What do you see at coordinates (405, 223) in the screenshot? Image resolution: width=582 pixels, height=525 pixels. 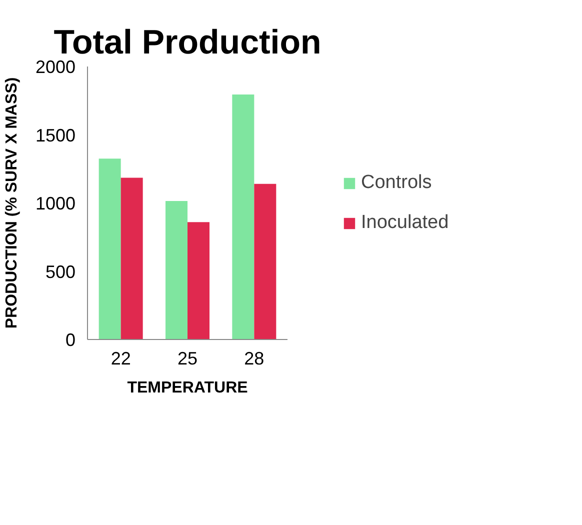 I see `legend-label: Inoculated` at bounding box center [405, 223].